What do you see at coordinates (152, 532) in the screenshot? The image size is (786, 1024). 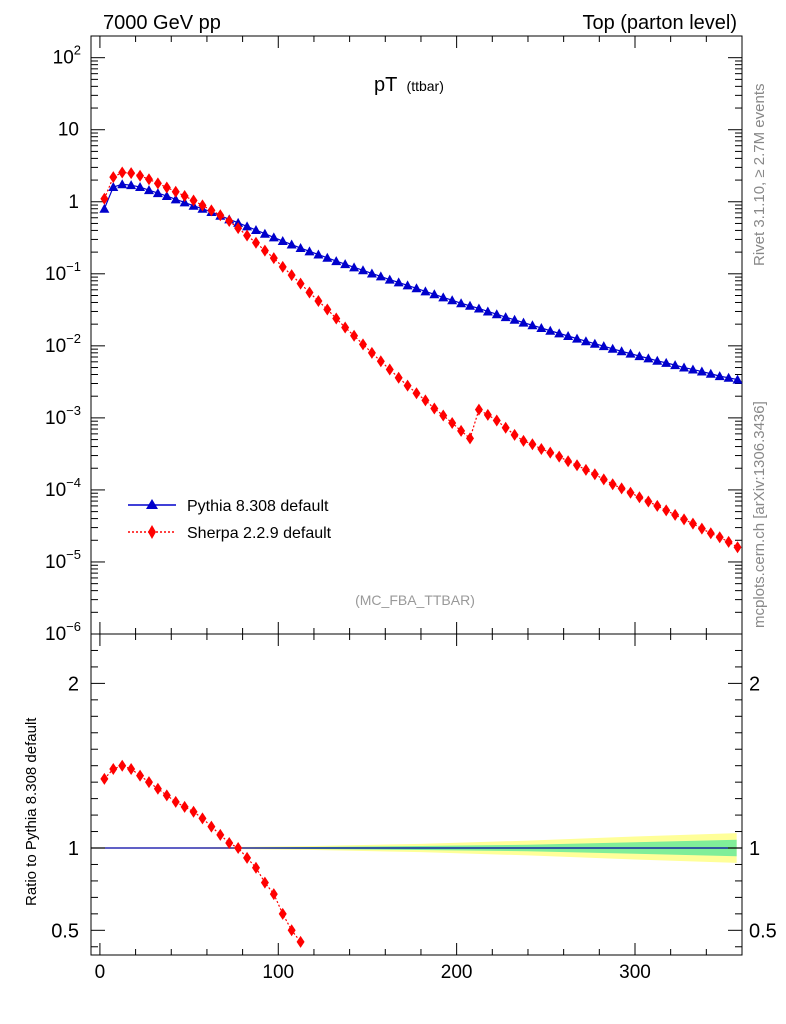 I see `legend-marker-sherpa` at bounding box center [152, 532].